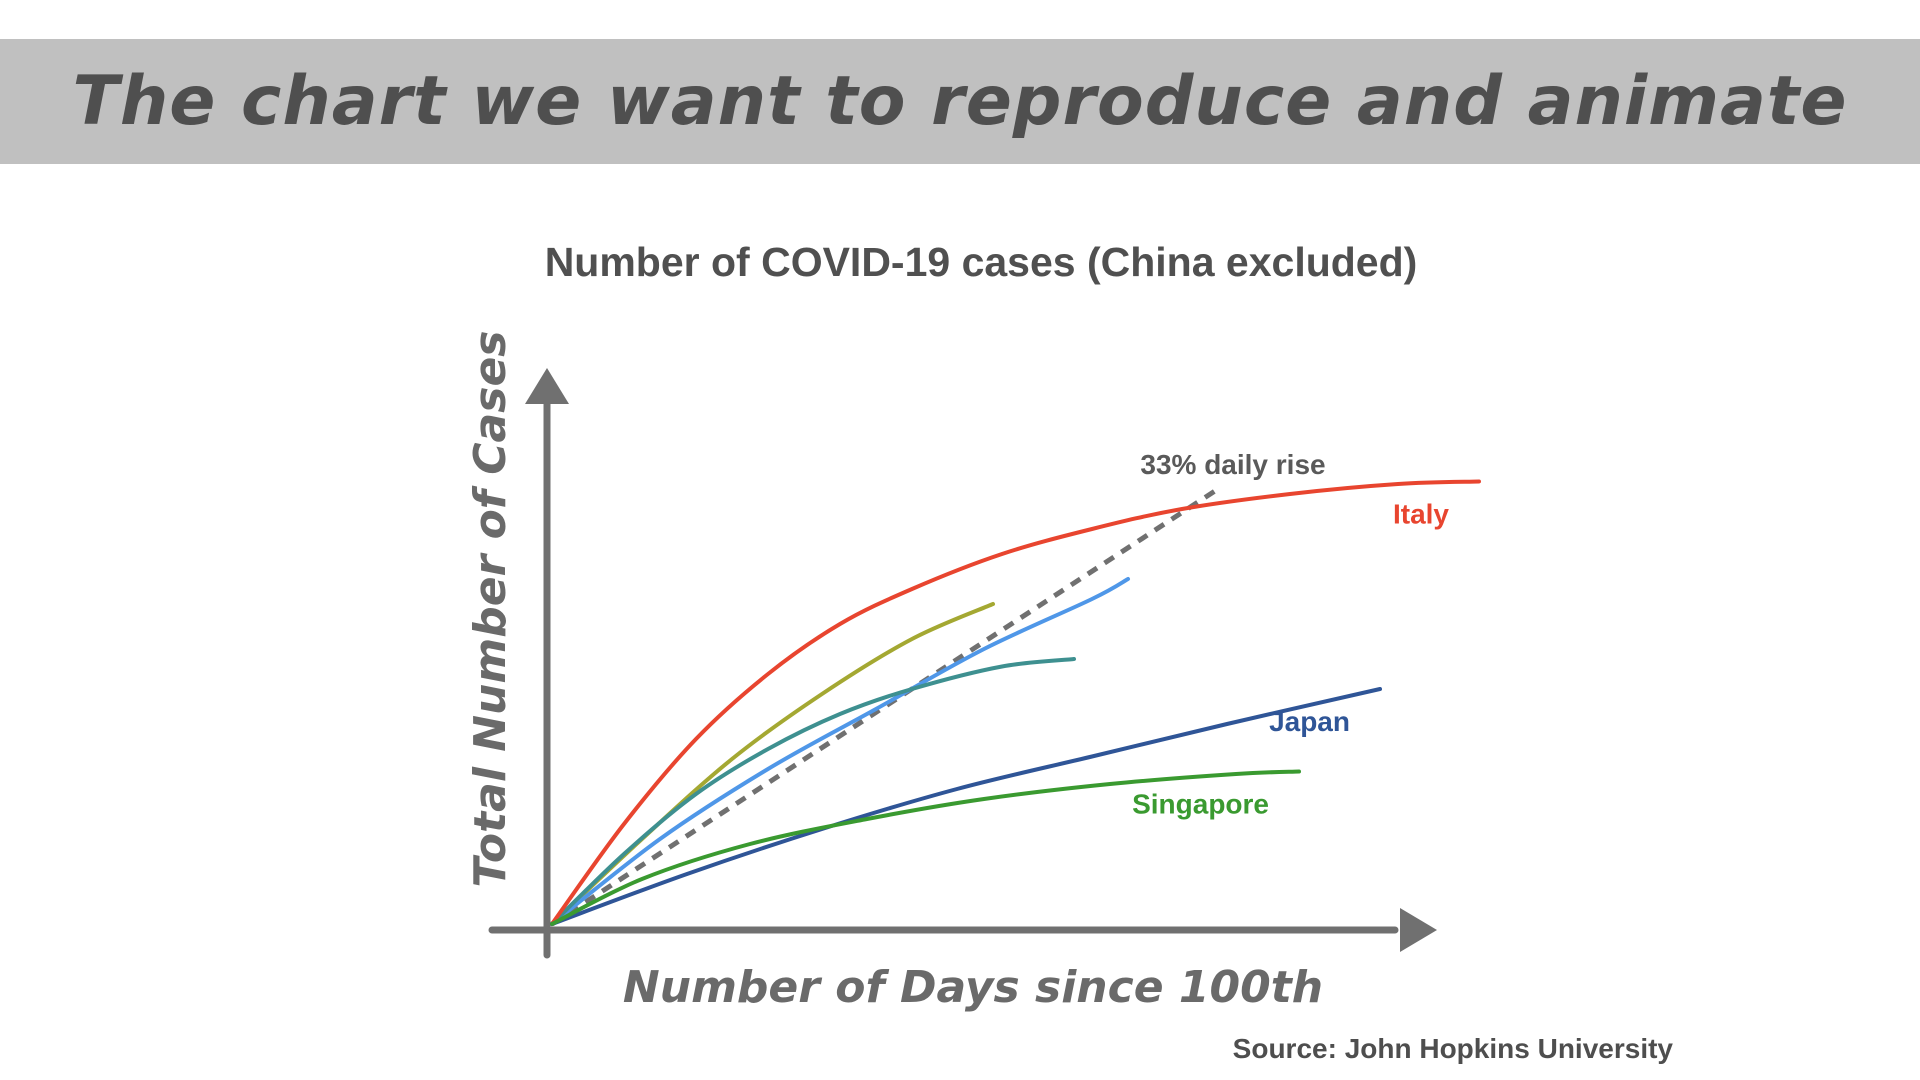  What do you see at coordinates (1453, 1048) in the screenshot?
I see `source-note: Source: John Hopkins University` at bounding box center [1453, 1048].